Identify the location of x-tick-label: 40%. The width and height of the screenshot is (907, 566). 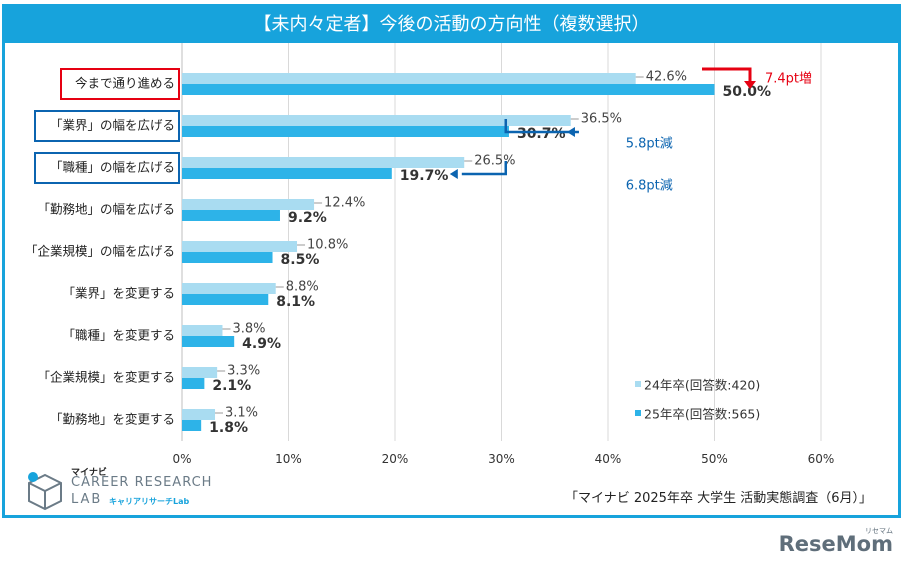
(608, 459).